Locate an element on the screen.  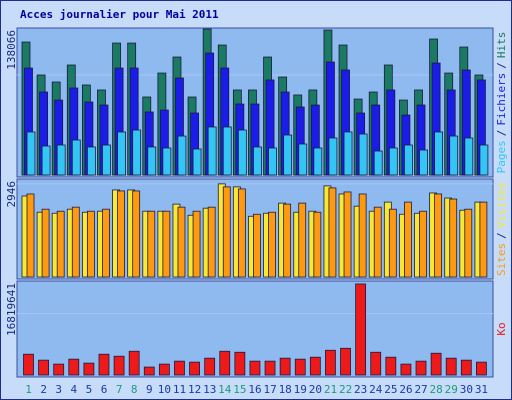
legend: Ko is located at coordinates (501, 328).